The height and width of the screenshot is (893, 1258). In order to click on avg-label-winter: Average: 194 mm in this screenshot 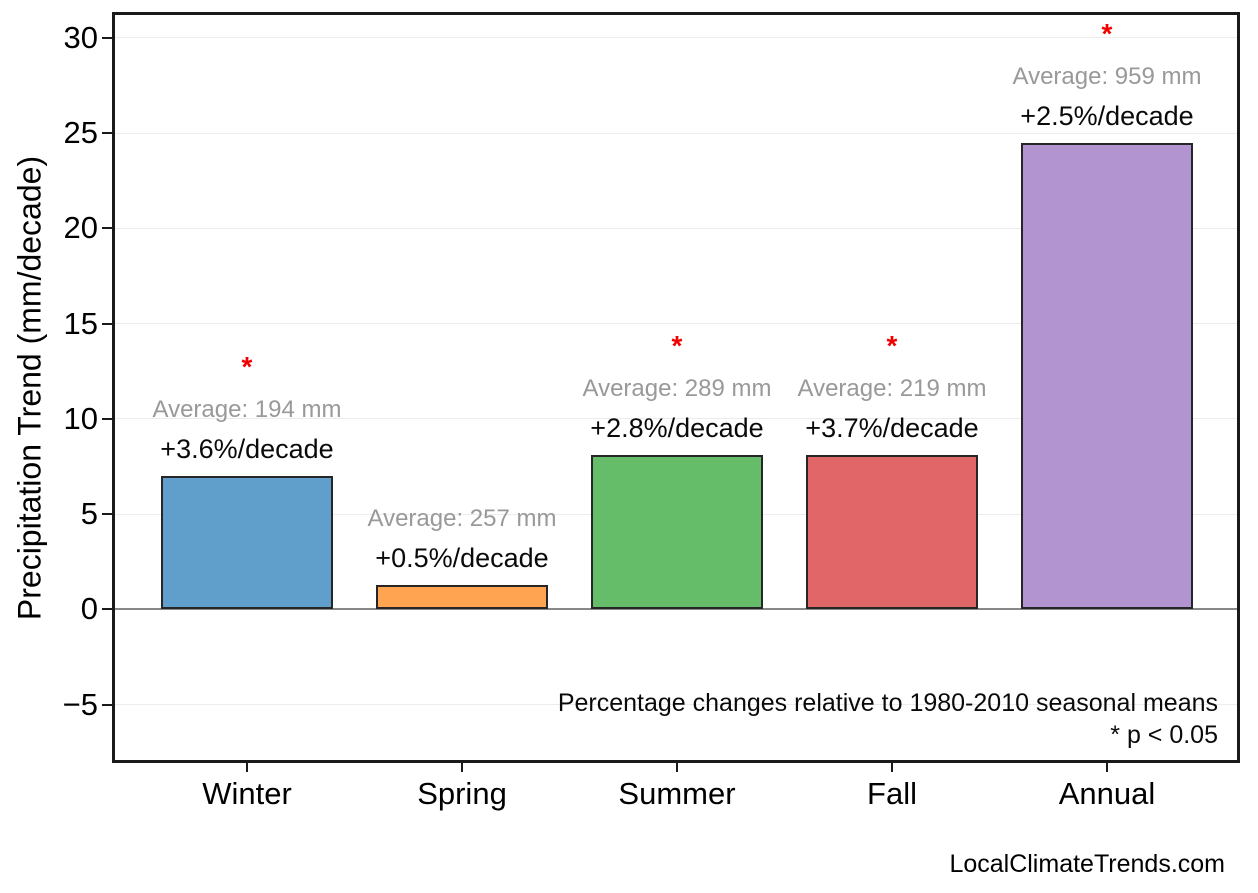, I will do `click(247, 410)`.